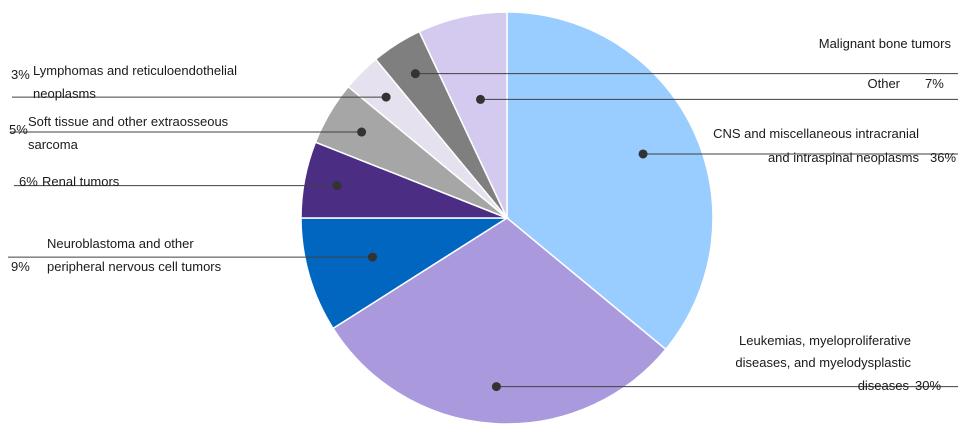  What do you see at coordinates (844, 157) in the screenshot?
I see `slice-label-cns-and-miscellaneous-intracranial-and-intraspinal-neoplasms: and intraspinal neoplasms` at bounding box center [844, 157].